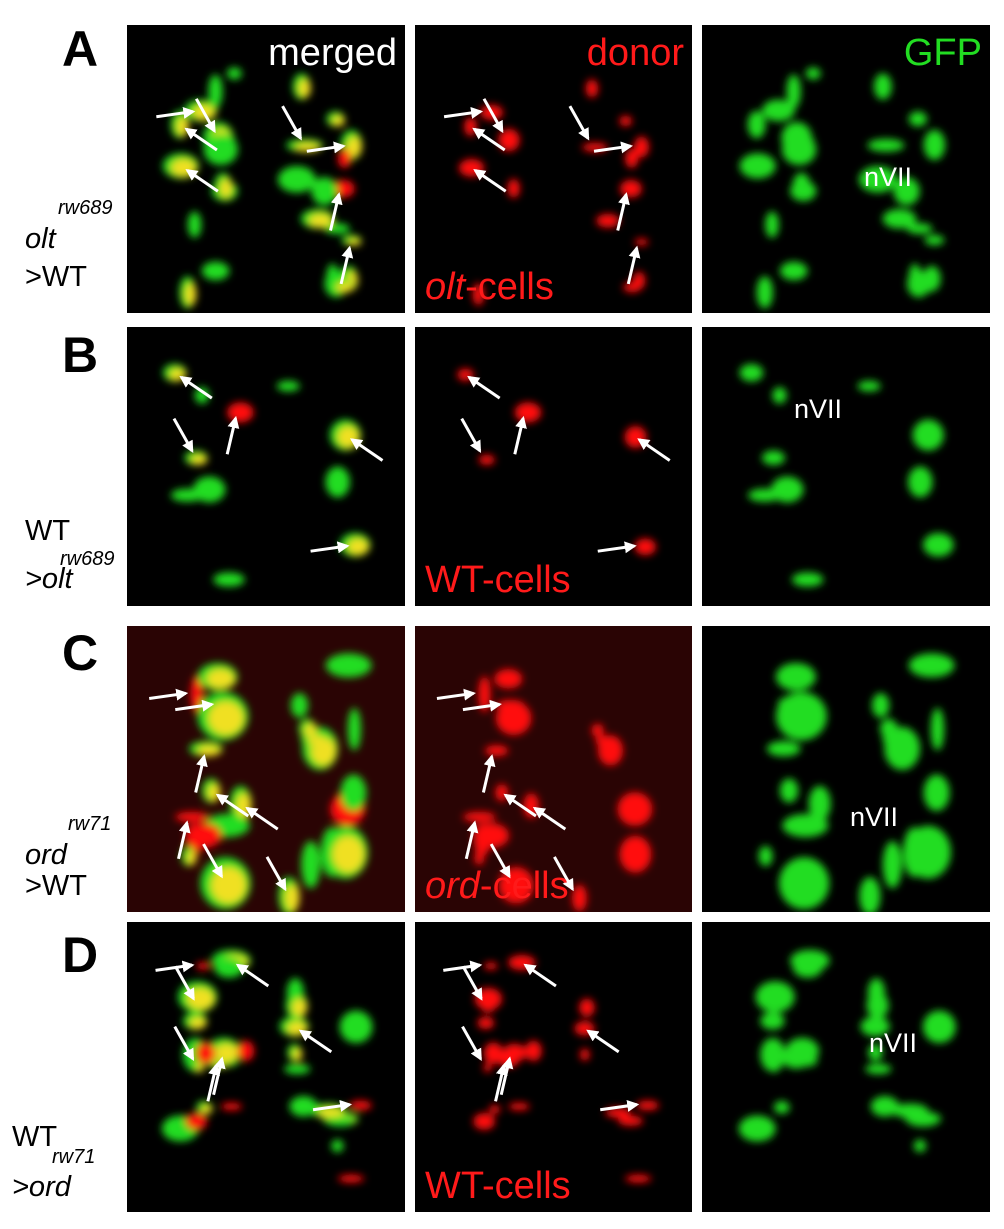 Image resolution: width=1004 pixels, height=1229 pixels. Describe the element at coordinates (47, 531) in the screenshot. I see `genotype-name: WT` at that location.